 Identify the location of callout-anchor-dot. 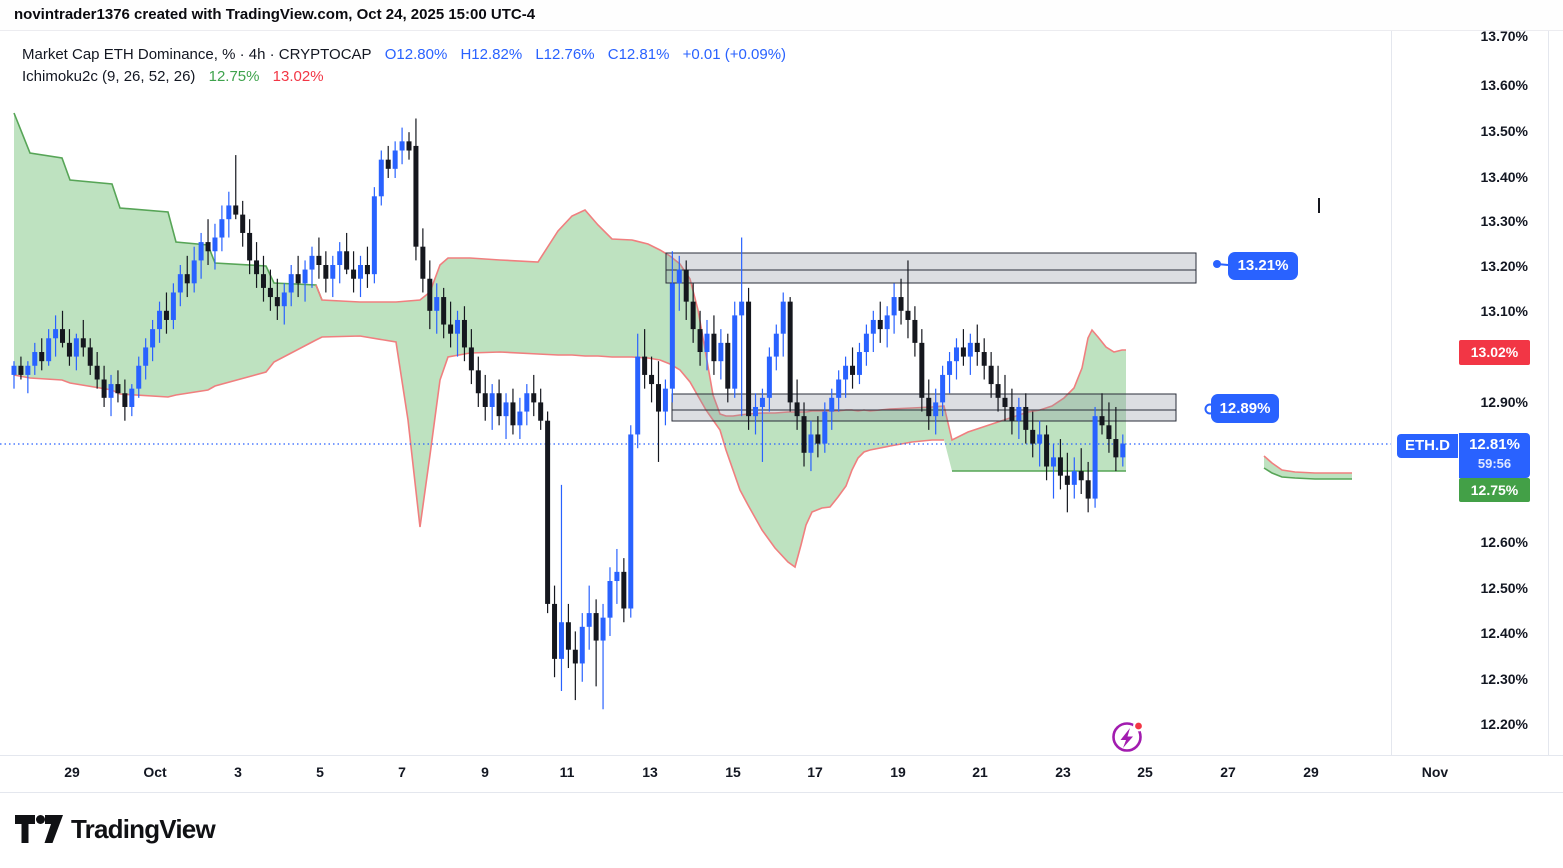
(1217, 264).